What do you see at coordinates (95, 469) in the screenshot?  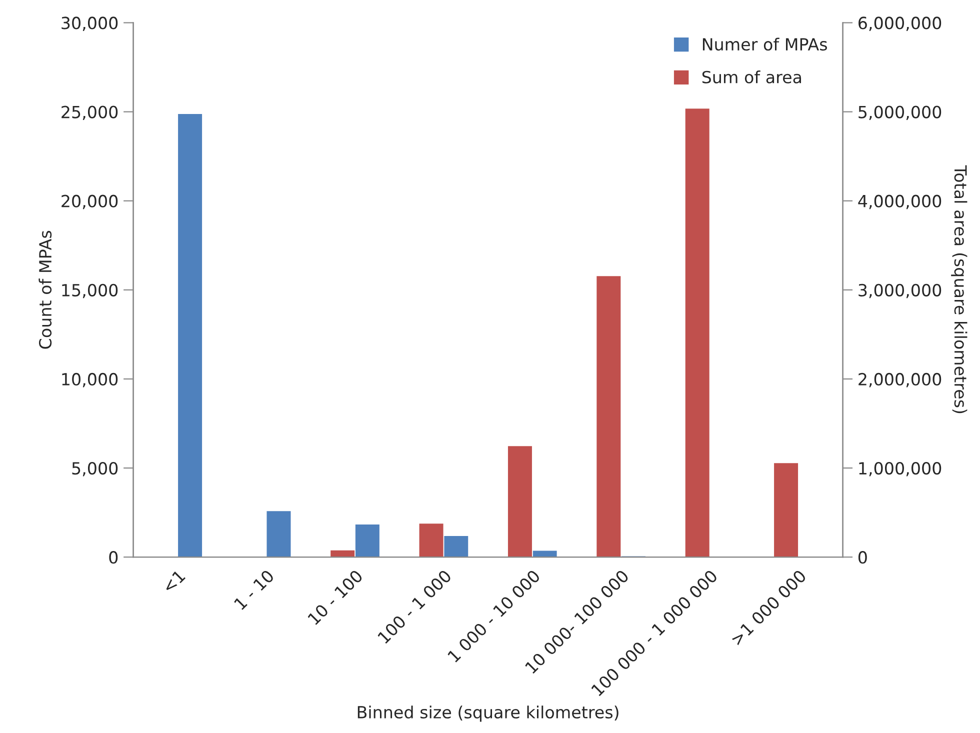 I see `y-tick-label: 5,000` at bounding box center [95, 469].